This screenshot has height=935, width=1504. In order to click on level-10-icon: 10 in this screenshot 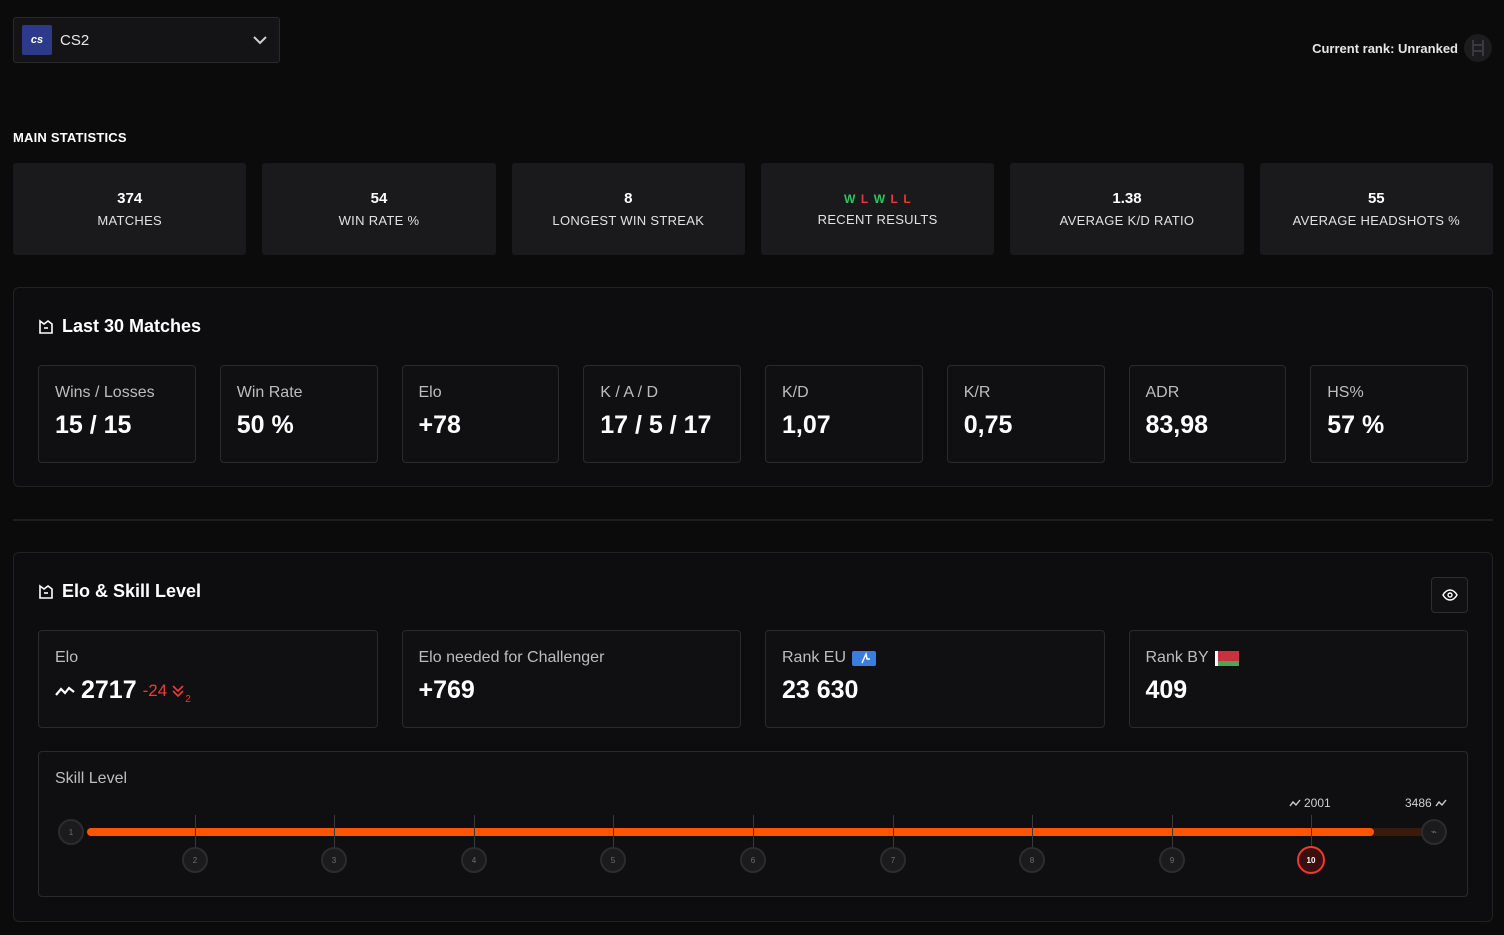, I will do `click(1311, 860)`.